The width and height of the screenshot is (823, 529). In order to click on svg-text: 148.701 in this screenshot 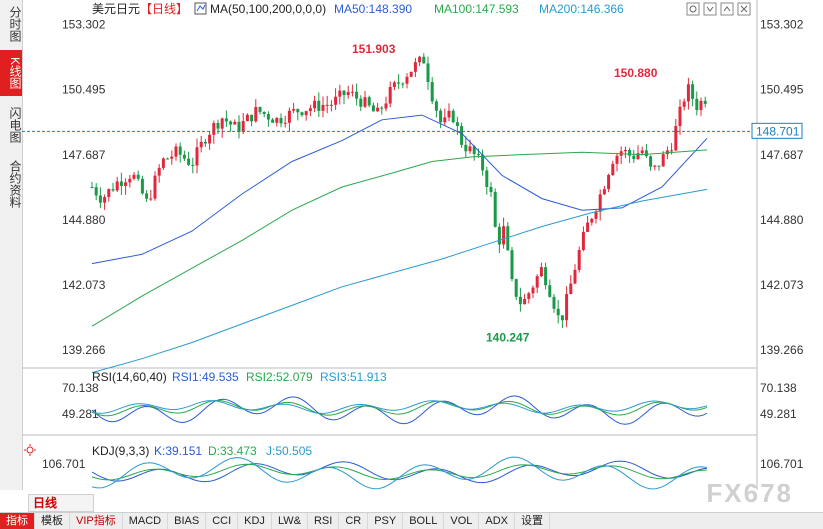, I will do `click(778, 131)`.